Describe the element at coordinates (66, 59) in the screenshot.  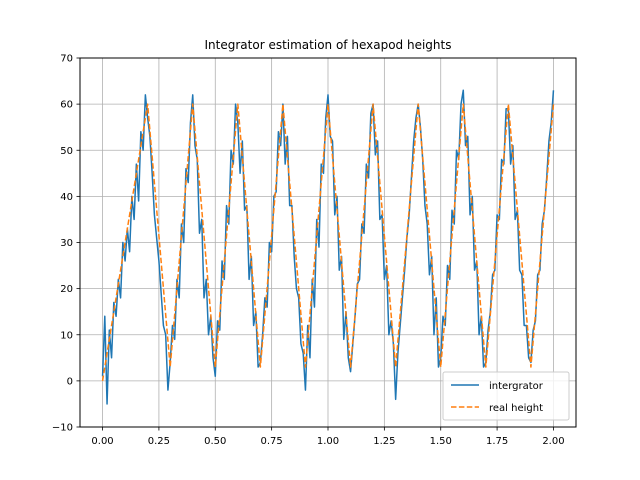
I see `y-tick-label: 70` at that location.